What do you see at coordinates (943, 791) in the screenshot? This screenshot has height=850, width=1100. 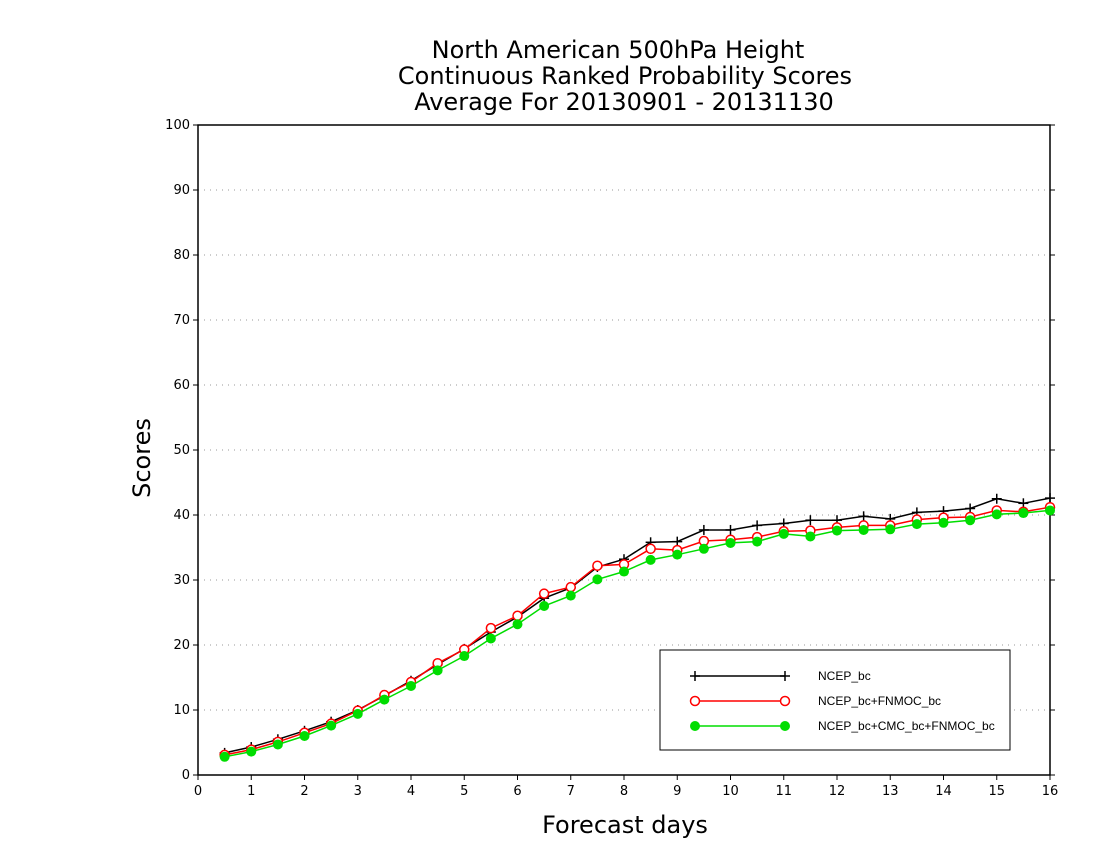 I see `x-tick-label-14: 14` at bounding box center [943, 791].